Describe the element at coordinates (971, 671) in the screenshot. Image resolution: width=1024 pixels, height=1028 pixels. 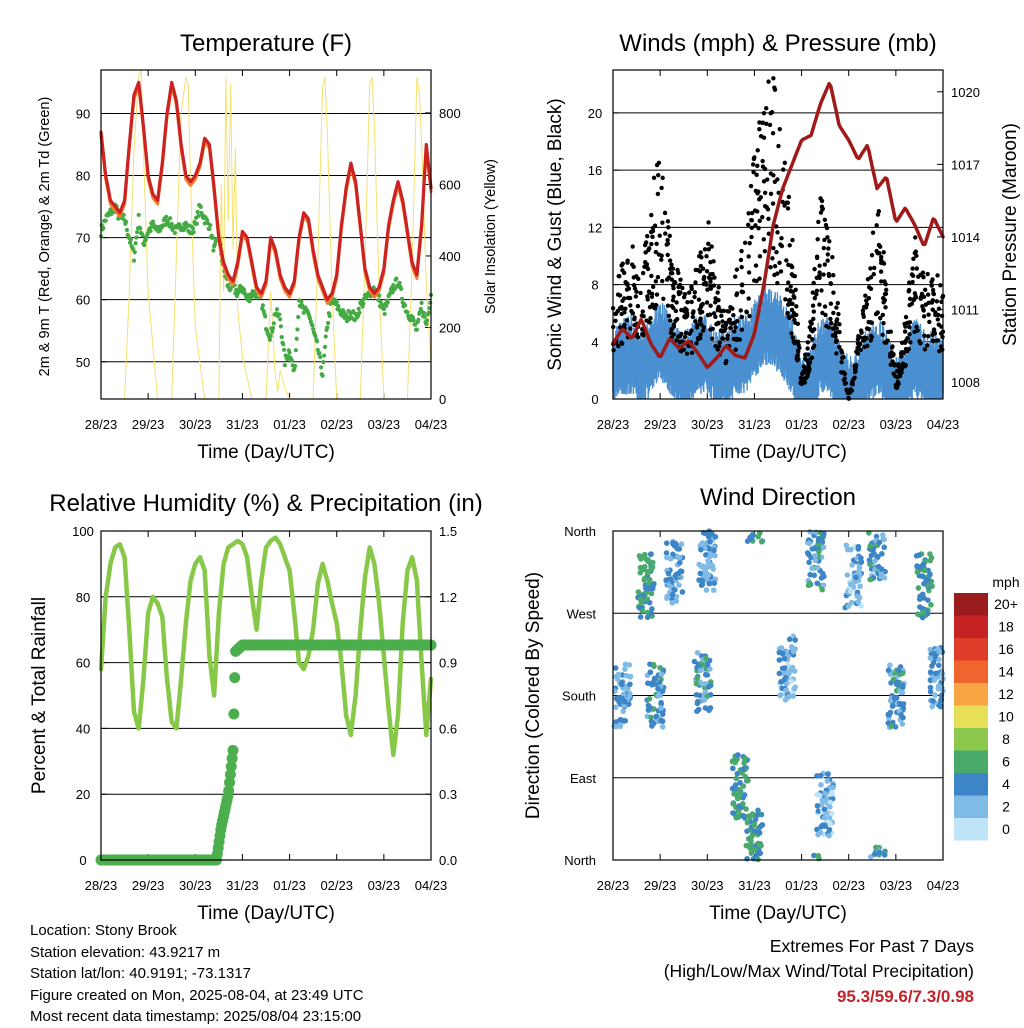
I see `legend-swatch` at that location.